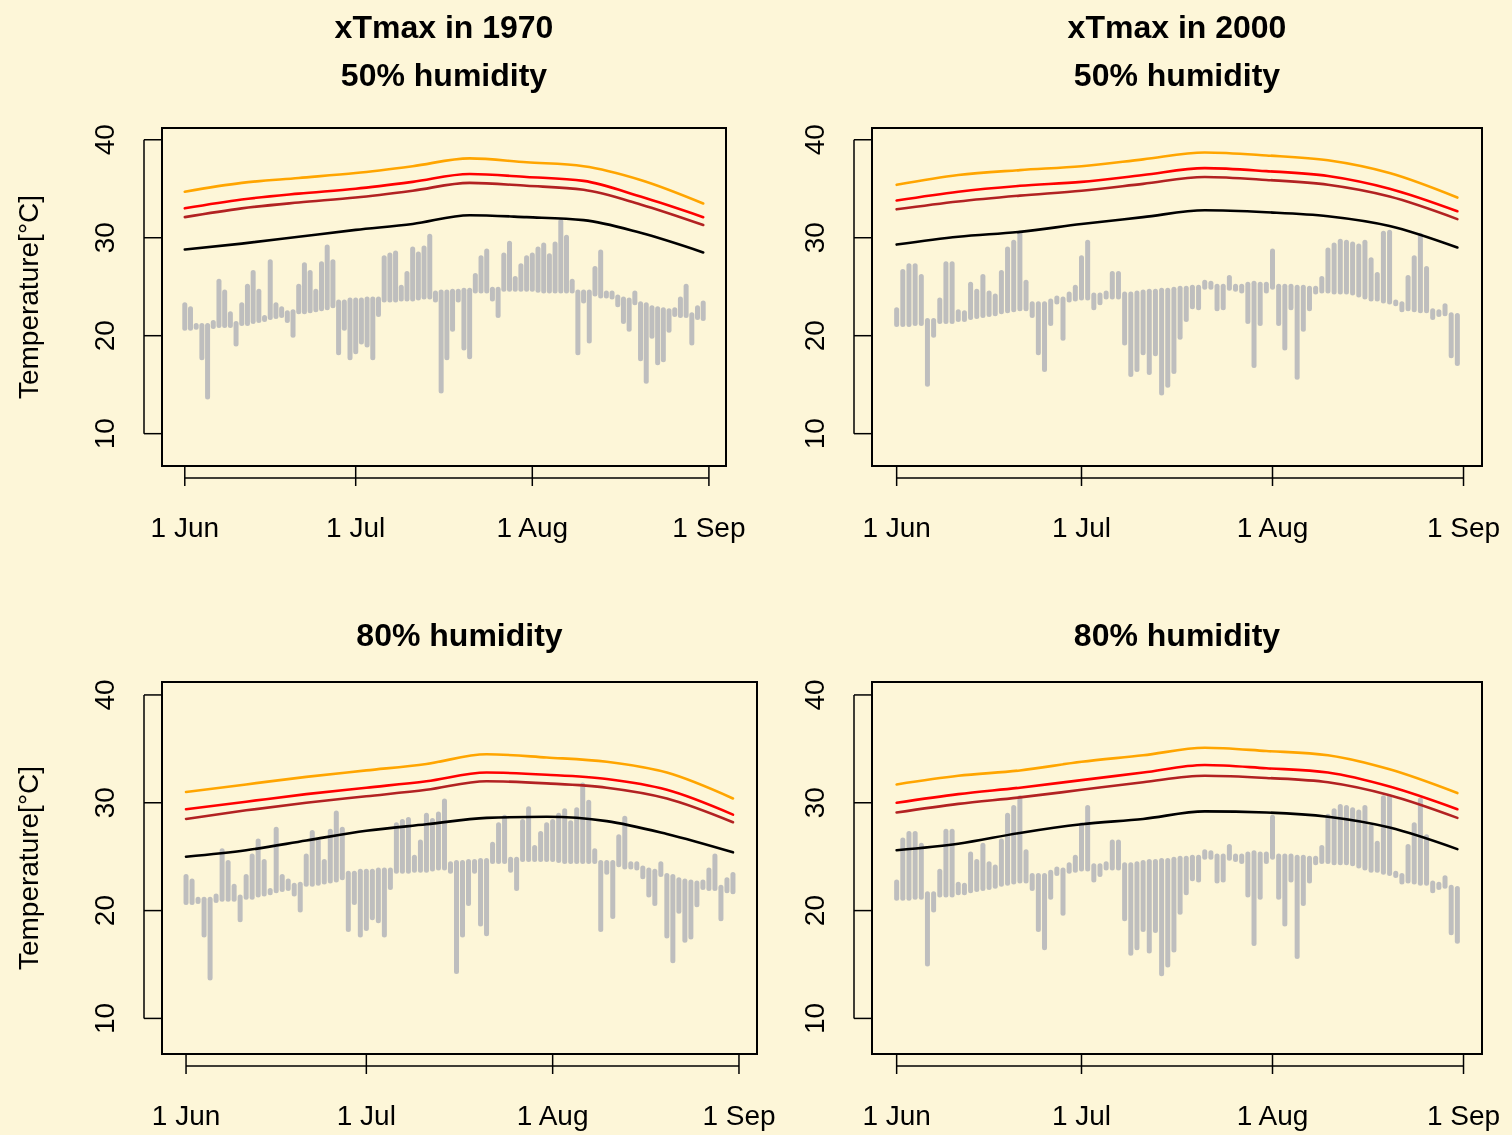  What do you see at coordinates (1177, 51) in the screenshot?
I see `chart-title: xTmax in 2000 50% humidity` at bounding box center [1177, 51].